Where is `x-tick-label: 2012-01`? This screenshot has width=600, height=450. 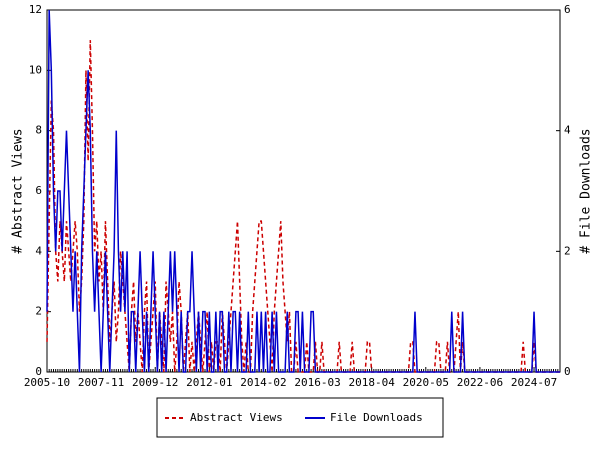 x-tick-label: 2012-01 is located at coordinates (209, 382).